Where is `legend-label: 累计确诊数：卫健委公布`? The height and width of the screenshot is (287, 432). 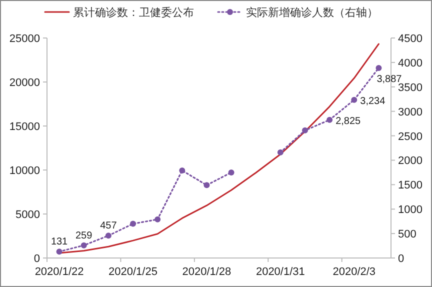 legend-label: 累计确诊数：卫健委公布 is located at coordinates (133, 12).